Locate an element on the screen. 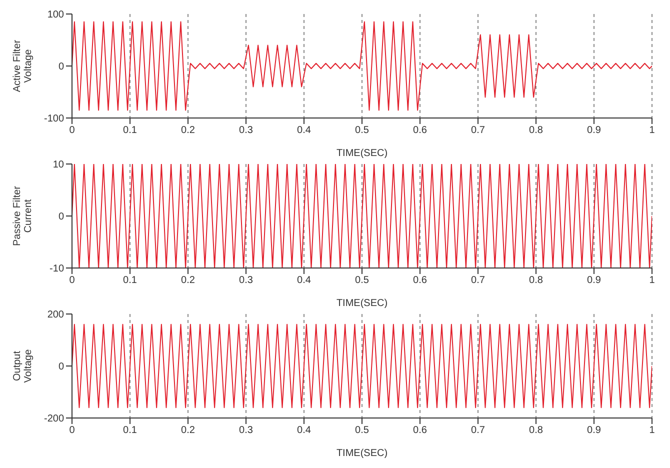  y-axis-title: Passive Filter Current is located at coordinates (23, 216).